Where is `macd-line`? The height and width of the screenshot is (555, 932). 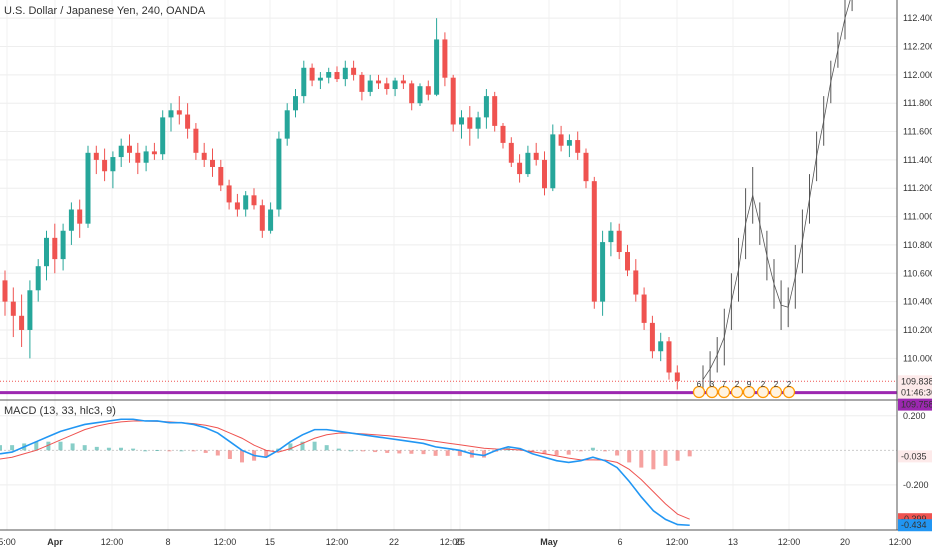
macd-line is located at coordinates (345, 472).